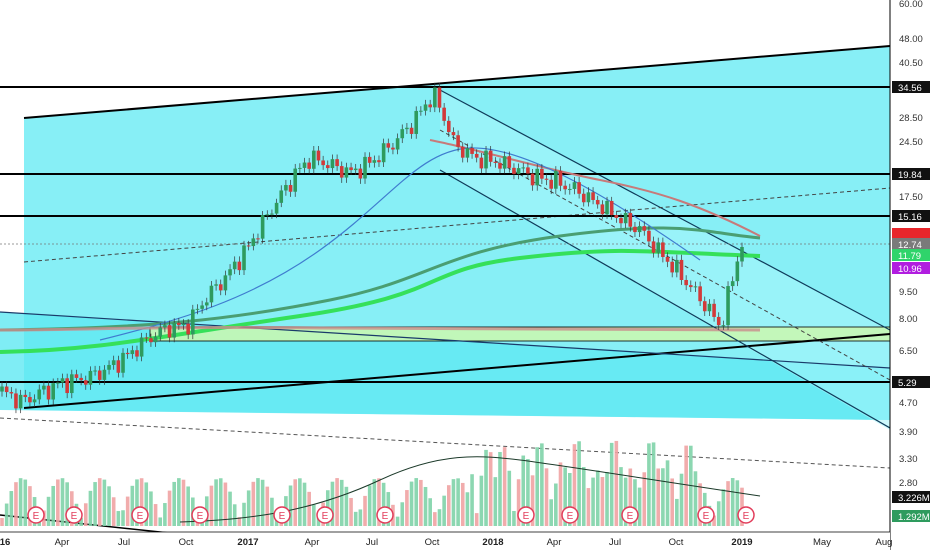 This screenshot has width=932, height=555. What do you see at coordinates (741, 542) in the screenshot?
I see `x-tick-label: 2019` at bounding box center [741, 542].